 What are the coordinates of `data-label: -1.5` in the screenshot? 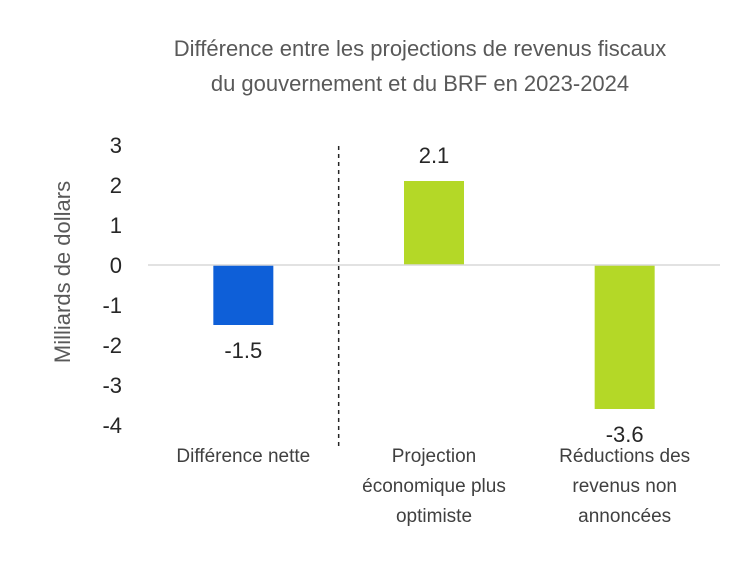 It's located at (243, 350).